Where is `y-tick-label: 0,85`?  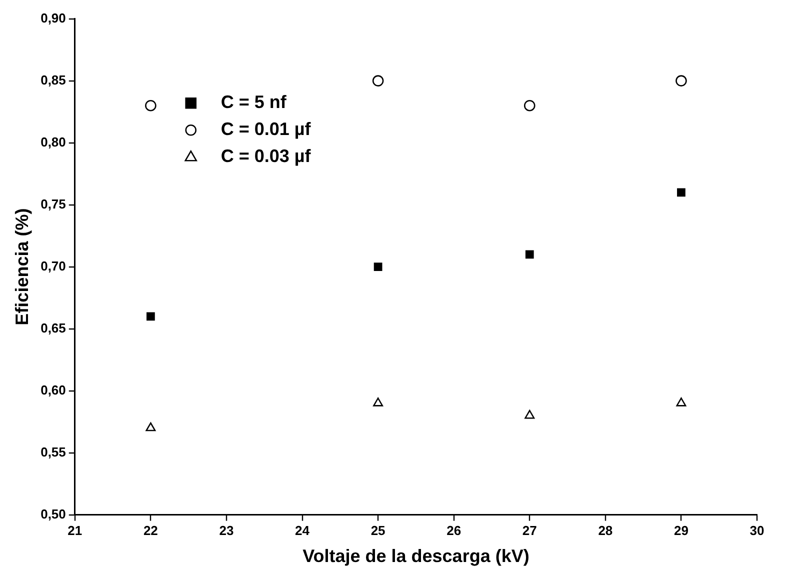
y-tick-label: 0,85 is located at coordinates (53, 80).